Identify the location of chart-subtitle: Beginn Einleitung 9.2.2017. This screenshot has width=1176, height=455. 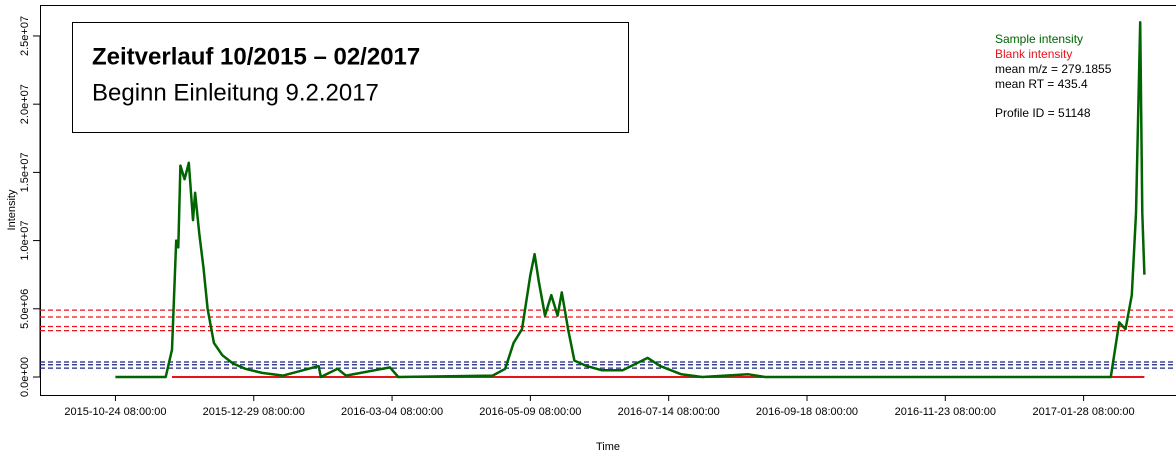
(235, 92).